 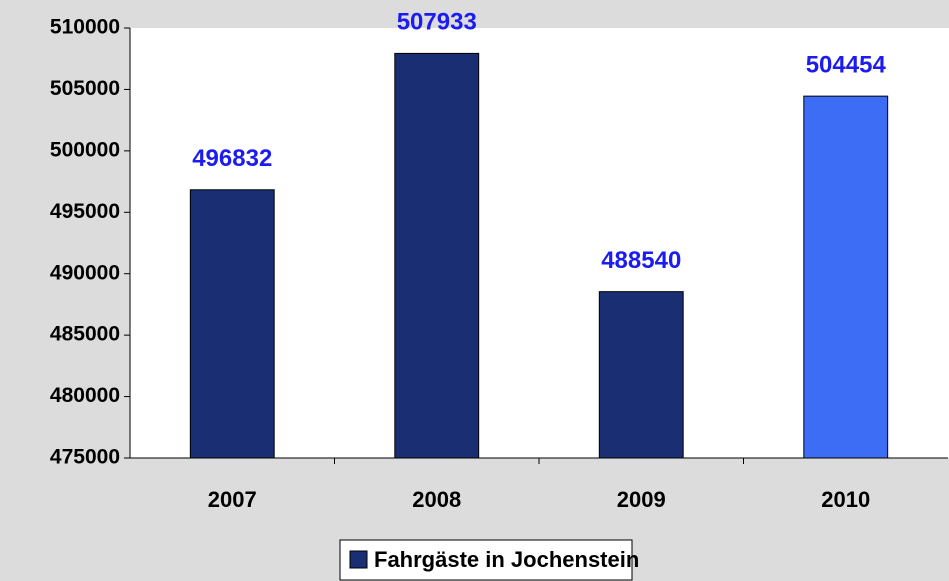 I want to click on y-tick-label: 505000, so click(x=85, y=88).